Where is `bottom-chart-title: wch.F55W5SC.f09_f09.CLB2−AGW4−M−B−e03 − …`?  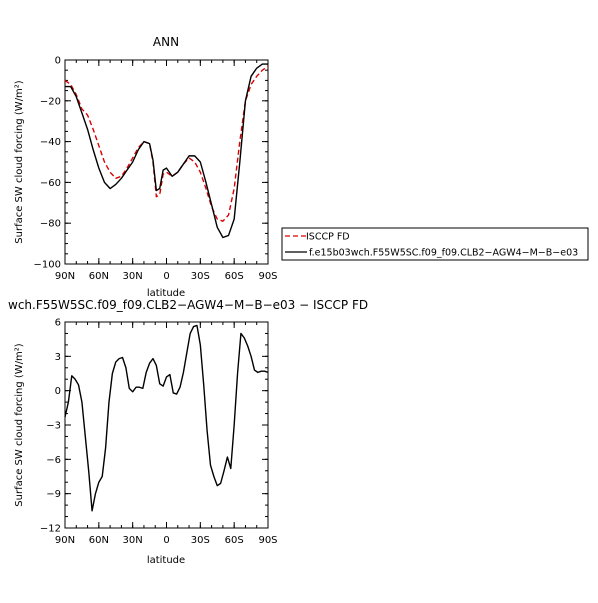
bottom-chart-title: wch.F55W5SC.f09_f09.CLB2−AGW4−M−B−e03 − … is located at coordinates (188, 305).